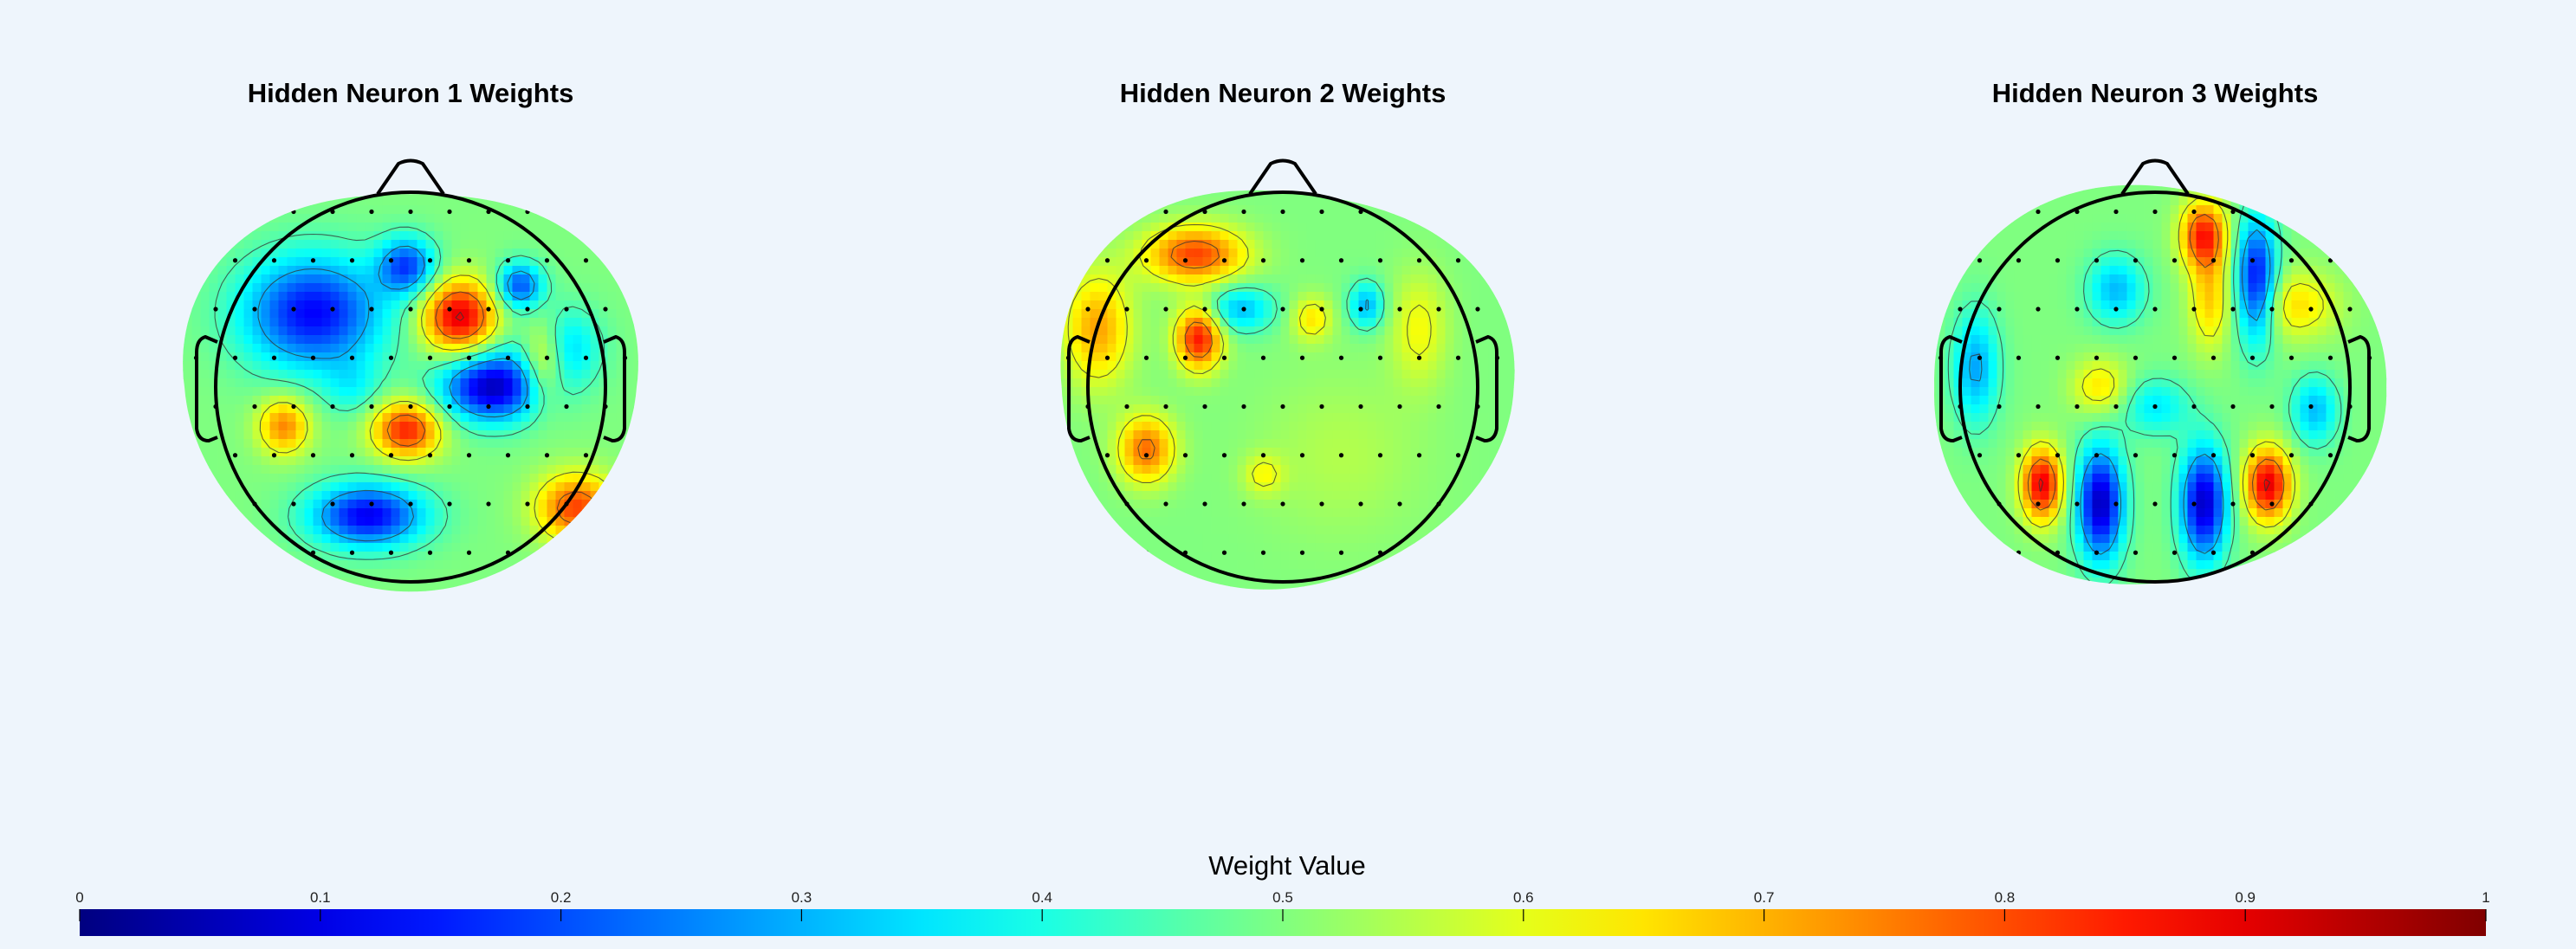  Describe the element at coordinates (1764, 898) in the screenshot. I see `colorbar-tick-label: 0.7` at that location.